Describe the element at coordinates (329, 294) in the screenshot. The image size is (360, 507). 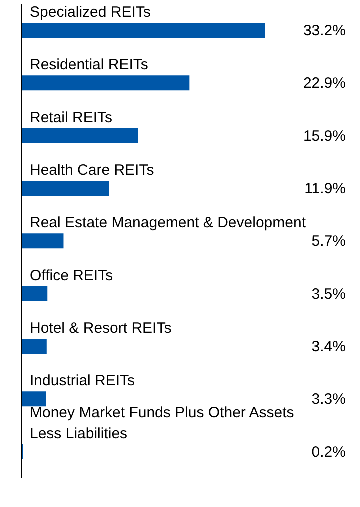
I see `data-label: 3.5%` at that location.